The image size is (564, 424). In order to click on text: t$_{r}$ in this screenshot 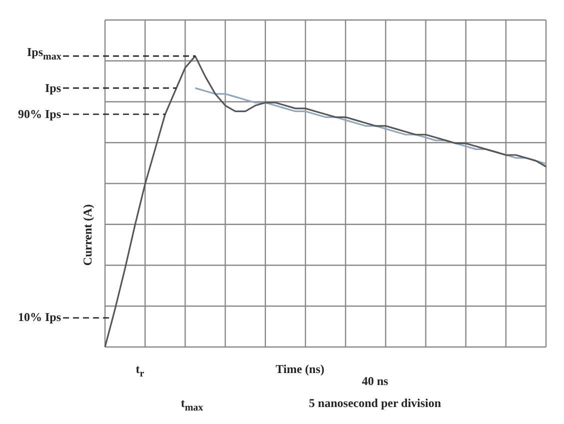, I will do `click(140, 371)`.